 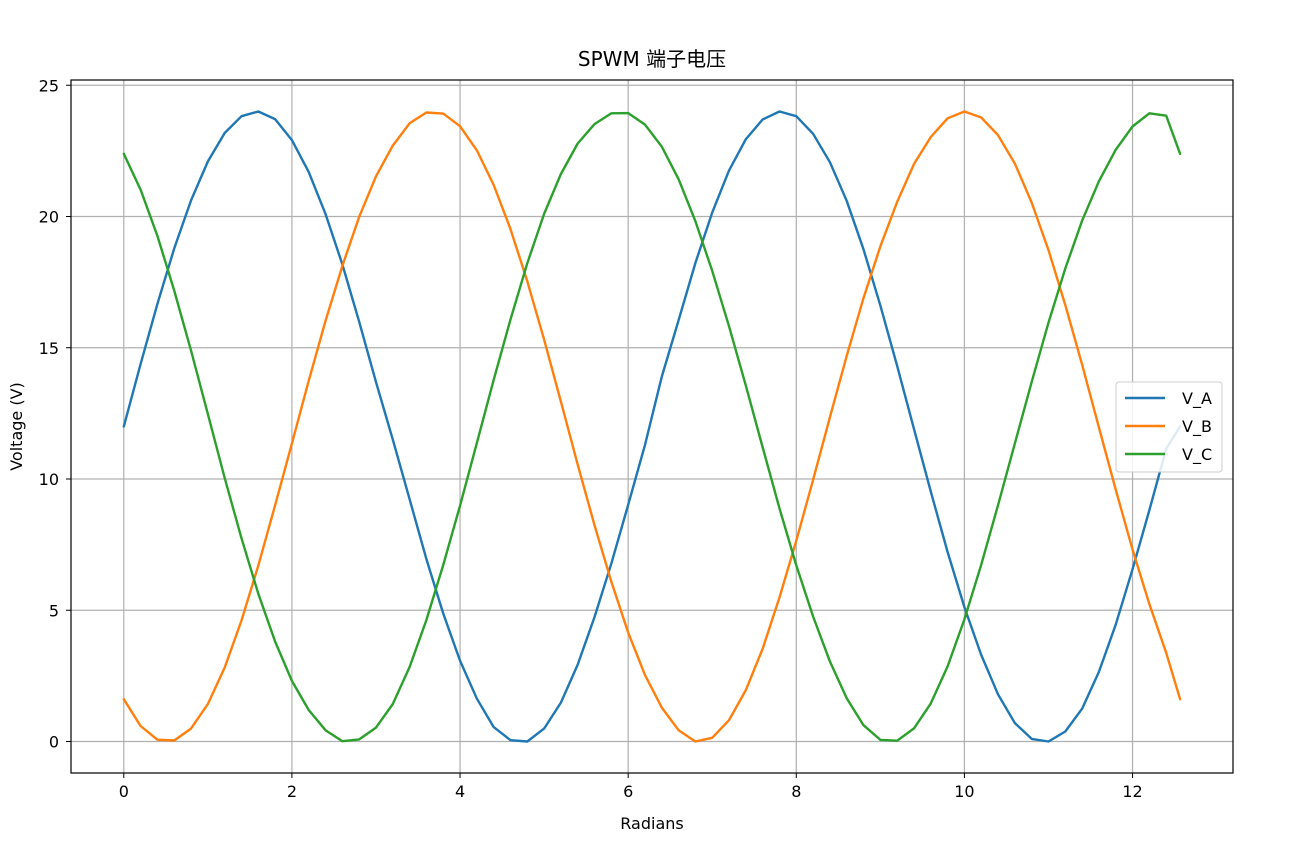 What do you see at coordinates (49, 85) in the screenshot?
I see `y-tick-label: 25` at bounding box center [49, 85].